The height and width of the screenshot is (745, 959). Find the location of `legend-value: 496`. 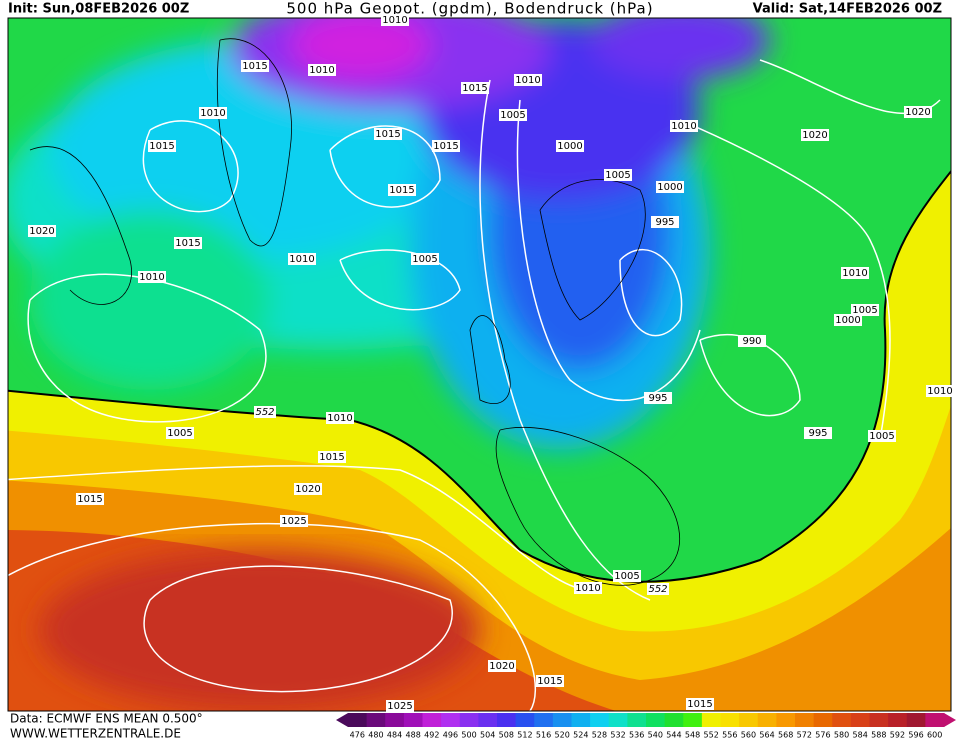

legend-value: 496 is located at coordinates (450, 735).